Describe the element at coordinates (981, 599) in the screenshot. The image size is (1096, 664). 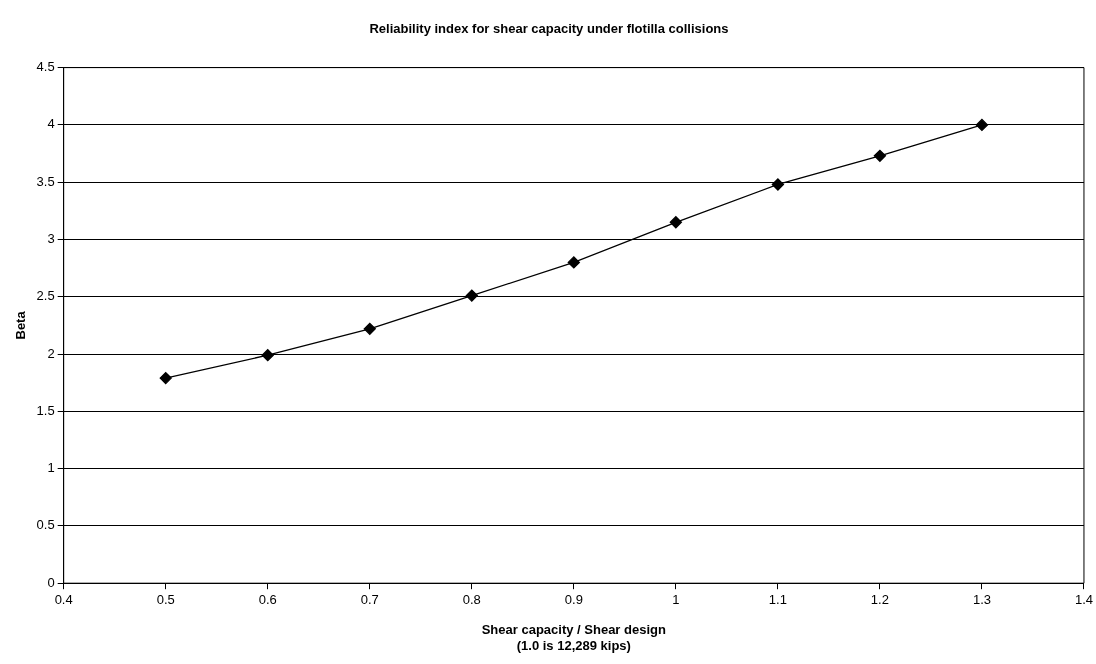
I see `x-tick-label: 1.3` at that location.